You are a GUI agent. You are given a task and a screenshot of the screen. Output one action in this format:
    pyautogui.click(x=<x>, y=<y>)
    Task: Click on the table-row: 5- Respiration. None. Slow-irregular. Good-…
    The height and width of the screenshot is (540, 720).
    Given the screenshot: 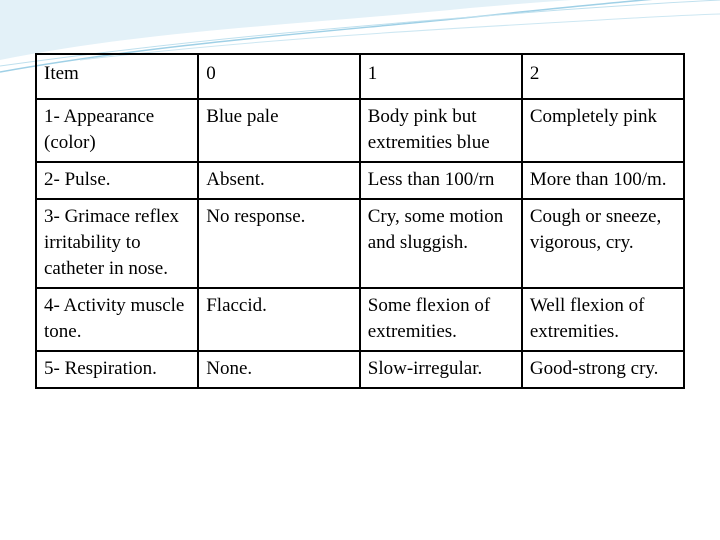 What is the action you would take?
    pyautogui.click(x=360, y=369)
    